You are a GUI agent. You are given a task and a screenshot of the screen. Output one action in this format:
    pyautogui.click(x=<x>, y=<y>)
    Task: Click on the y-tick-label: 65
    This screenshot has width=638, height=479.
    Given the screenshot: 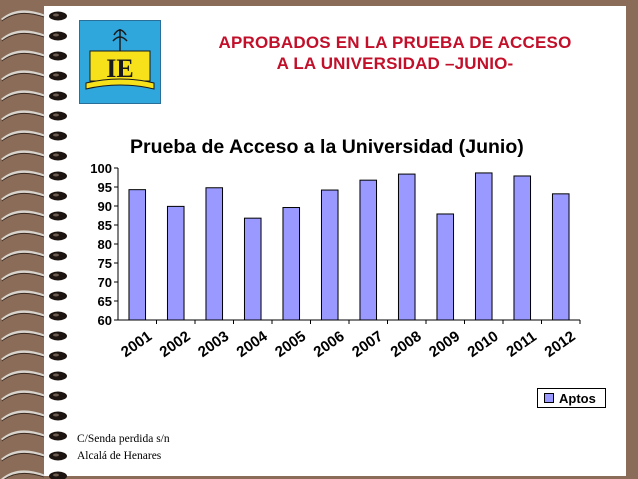 What is the action you would take?
    pyautogui.click(x=105, y=301)
    